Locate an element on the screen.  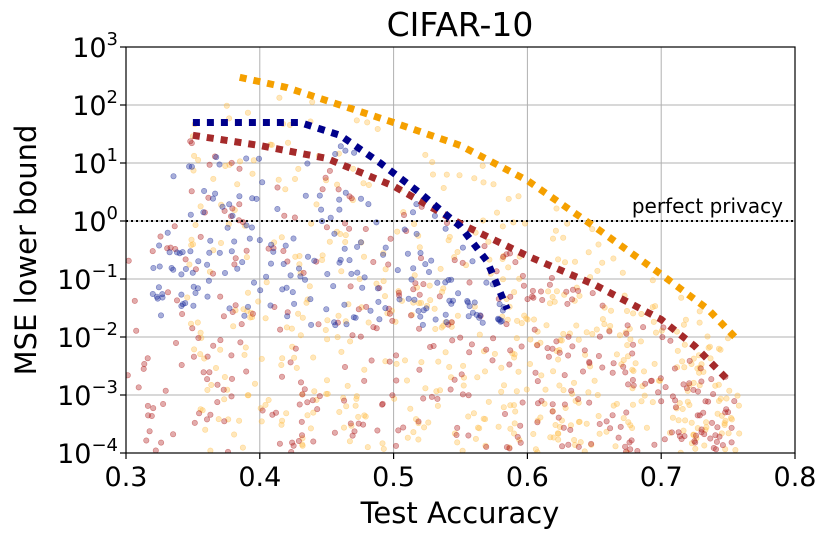
y-tick-label: 10⁻⁴ is located at coordinates (87, 452).